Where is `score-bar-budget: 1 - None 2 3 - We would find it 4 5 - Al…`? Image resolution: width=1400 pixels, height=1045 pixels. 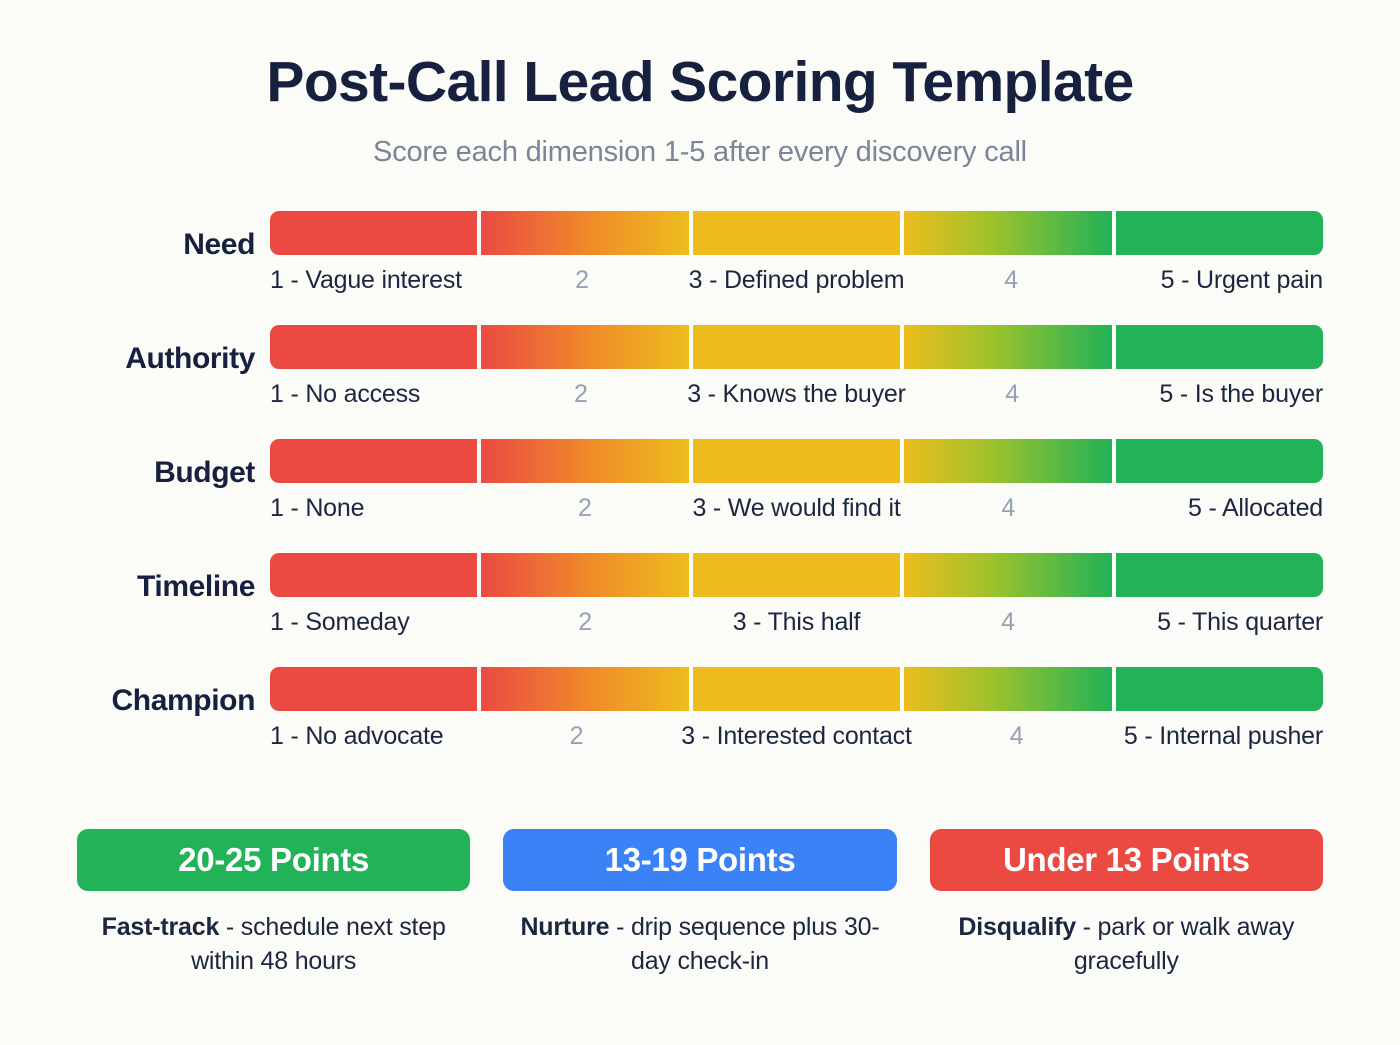
score-bar-budget: 1 - None 2 3 - We would find it 4 5 - Al… is located at coordinates (797, 480).